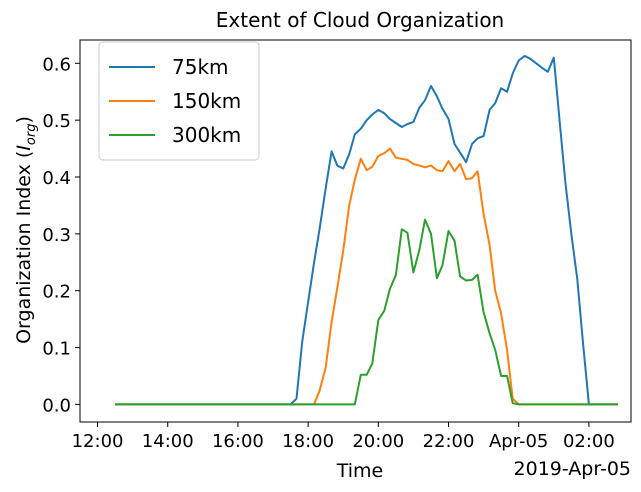 The width and height of the screenshot is (641, 492). What do you see at coordinates (200, 67) in the screenshot?
I see `legend-label-75km: 75km` at bounding box center [200, 67].